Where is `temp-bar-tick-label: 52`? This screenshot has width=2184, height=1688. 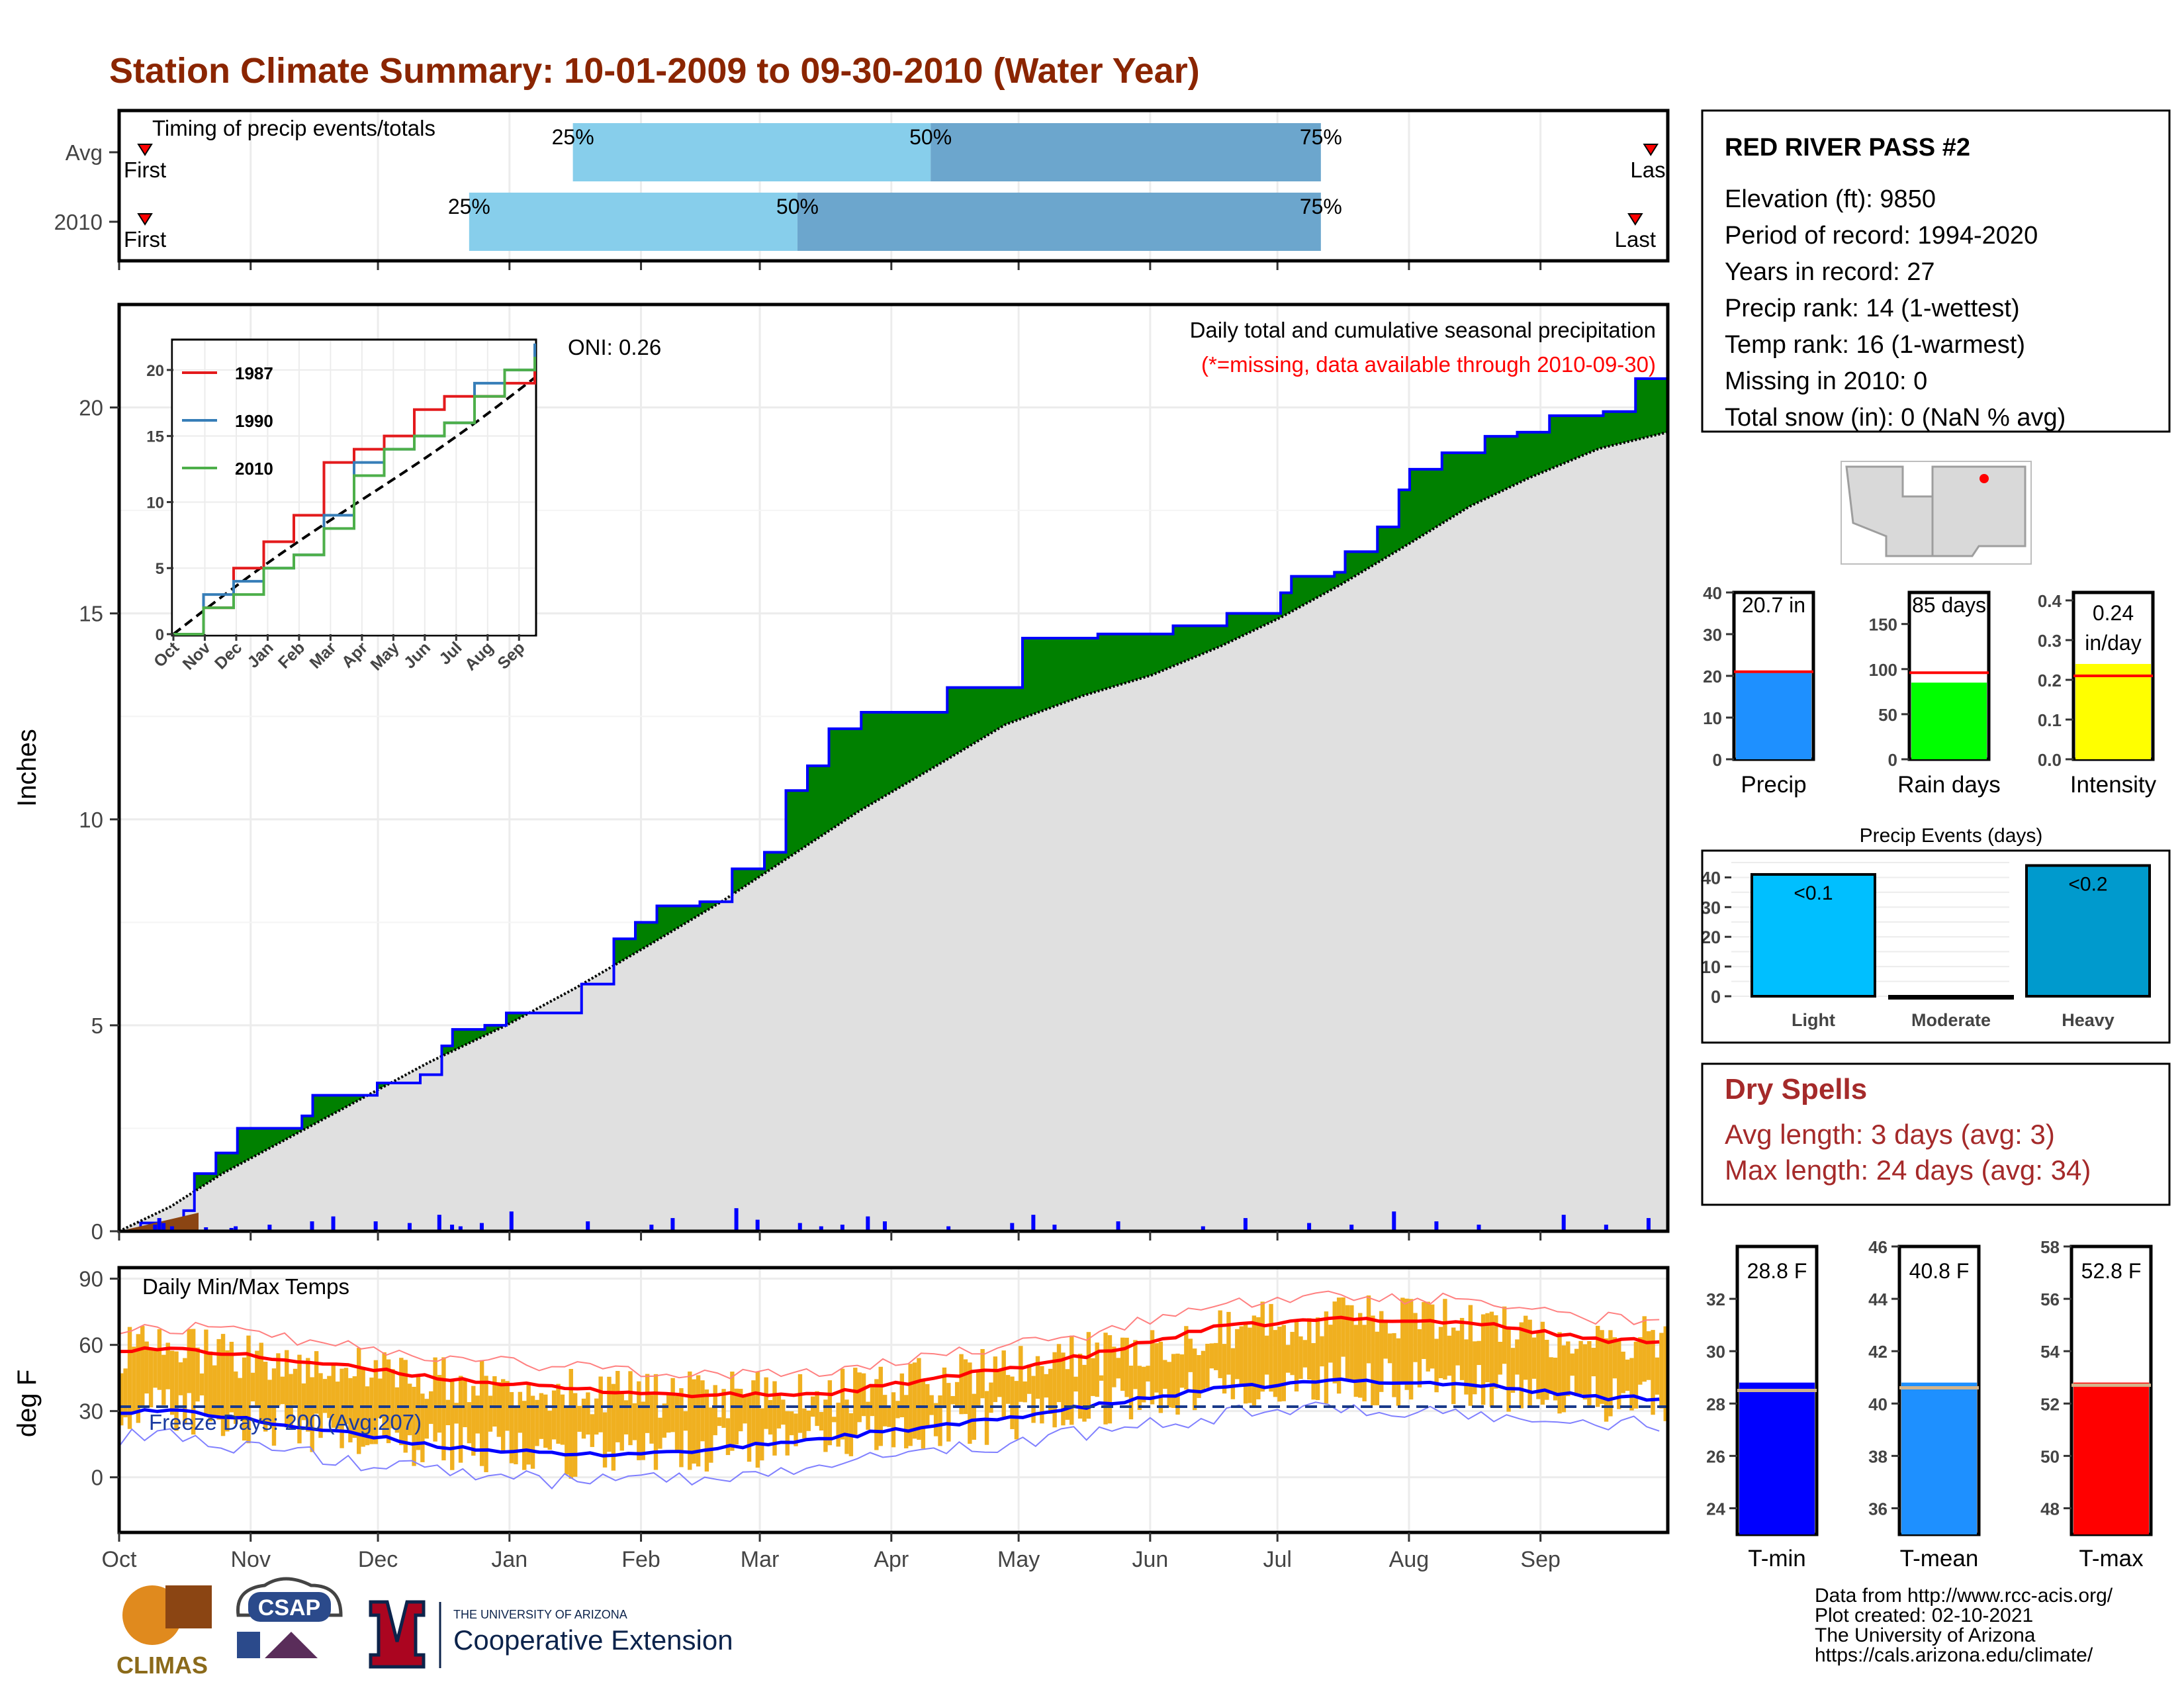
temp-bar-tick-label: 52 is located at coordinates (2050, 1404).